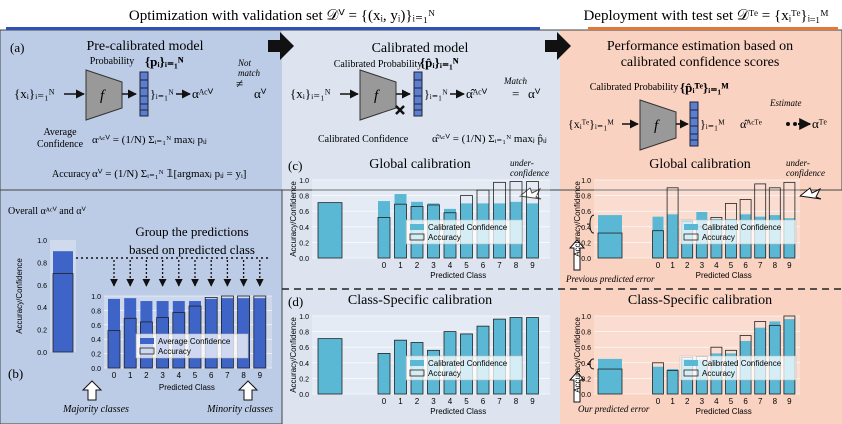  I want to click on gtest-ytick-2: 0.4, so click(586, 228).